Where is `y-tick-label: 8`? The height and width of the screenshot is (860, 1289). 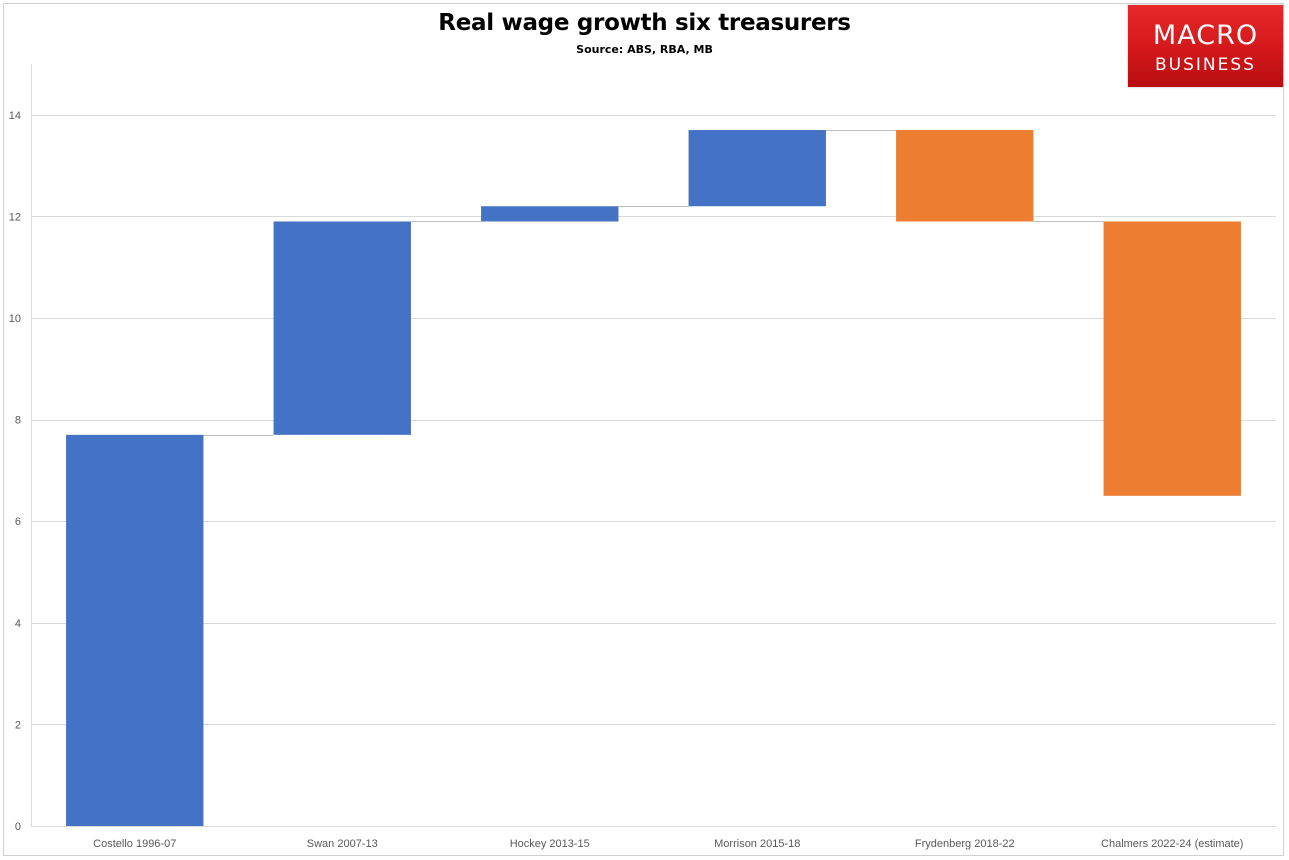
y-tick-label: 8 is located at coordinates (18, 421).